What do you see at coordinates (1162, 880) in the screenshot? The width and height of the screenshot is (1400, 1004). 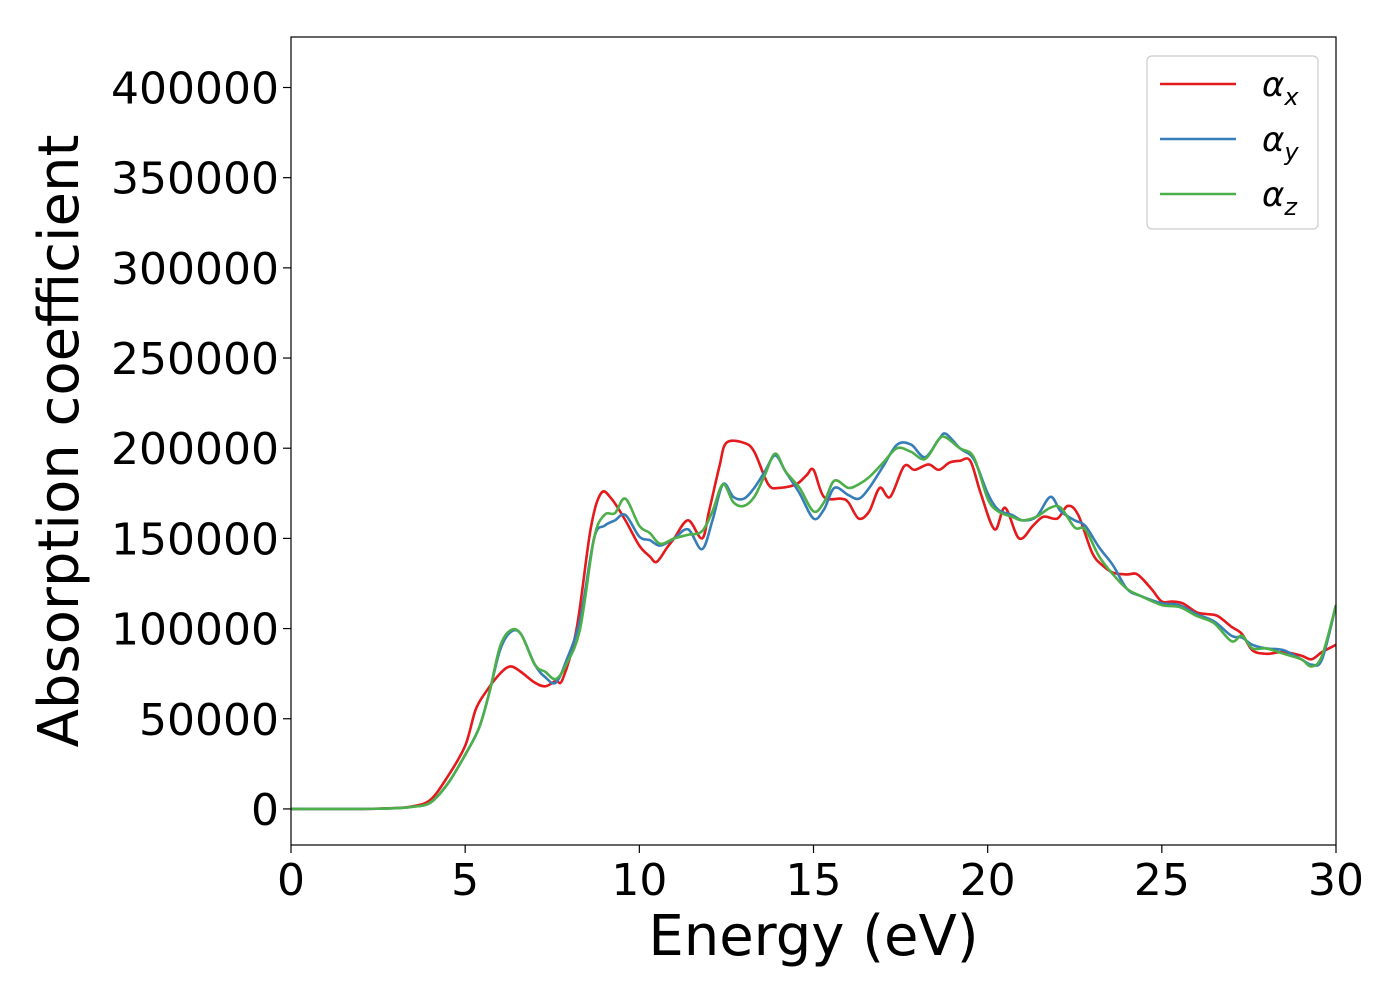 I see `x-tick-label: 25` at bounding box center [1162, 880].